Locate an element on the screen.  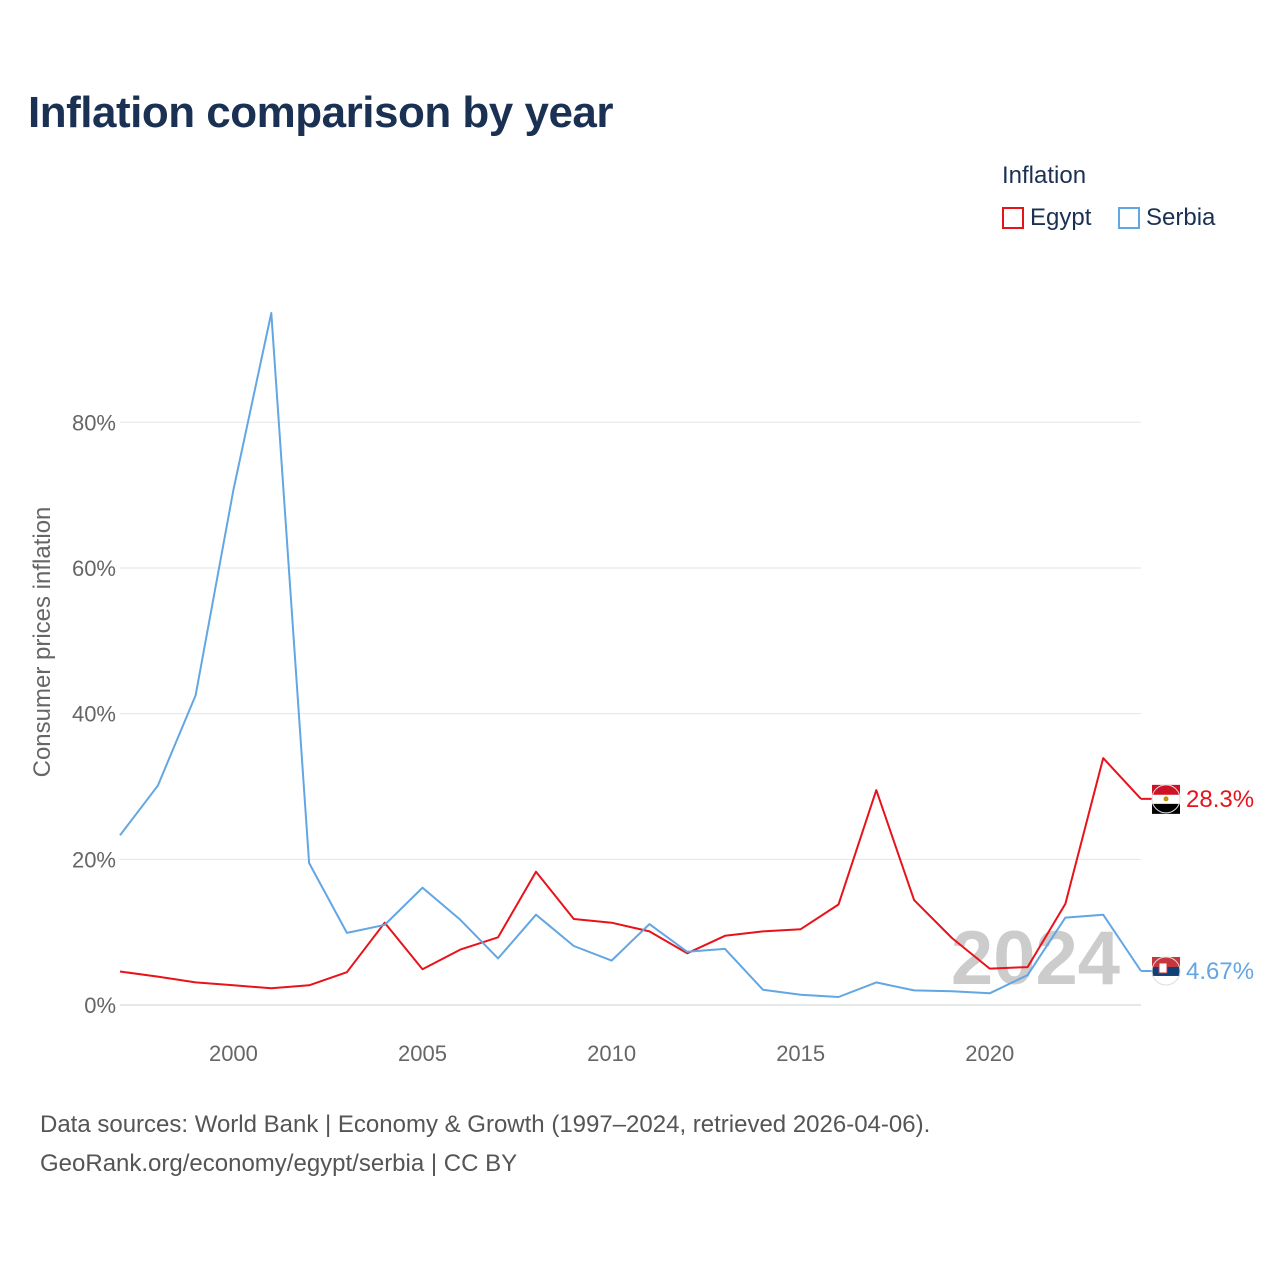
x-tick-label: 2020 is located at coordinates (989, 1053).